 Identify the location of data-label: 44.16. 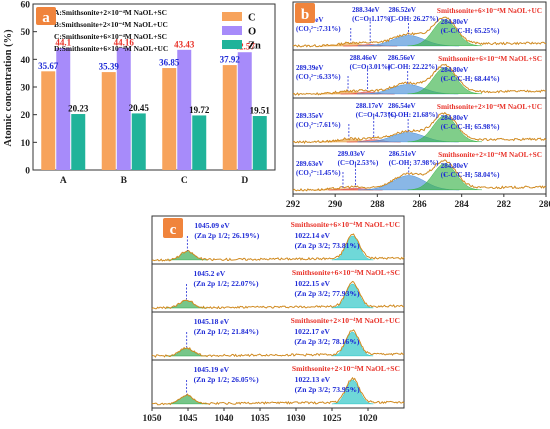
(124, 42).